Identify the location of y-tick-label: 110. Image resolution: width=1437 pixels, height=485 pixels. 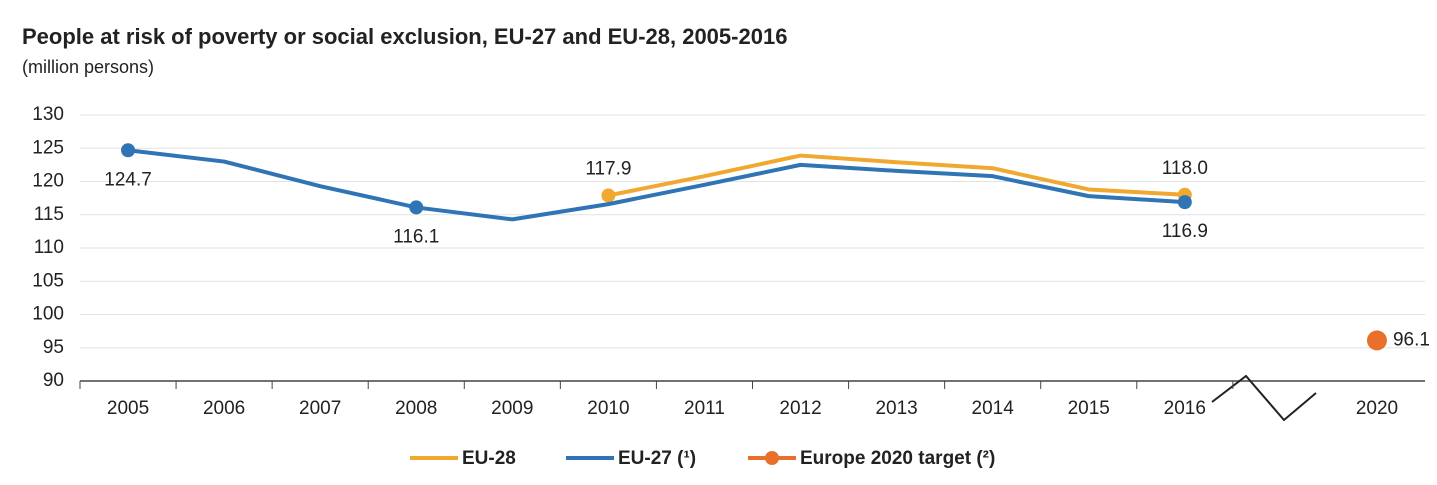
(49, 247).